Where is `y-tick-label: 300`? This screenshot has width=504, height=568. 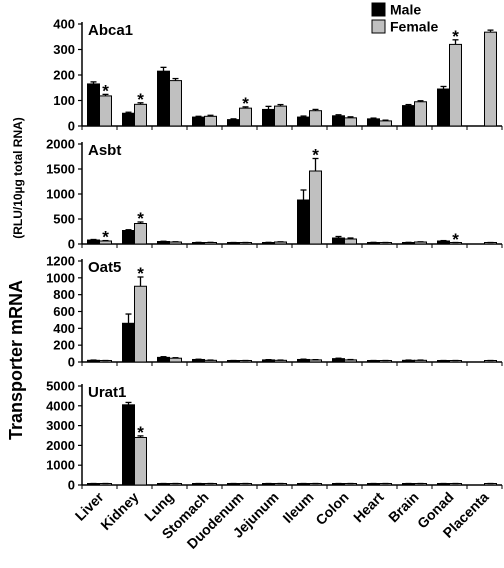
y-tick-label: 300 is located at coordinates (64, 49).